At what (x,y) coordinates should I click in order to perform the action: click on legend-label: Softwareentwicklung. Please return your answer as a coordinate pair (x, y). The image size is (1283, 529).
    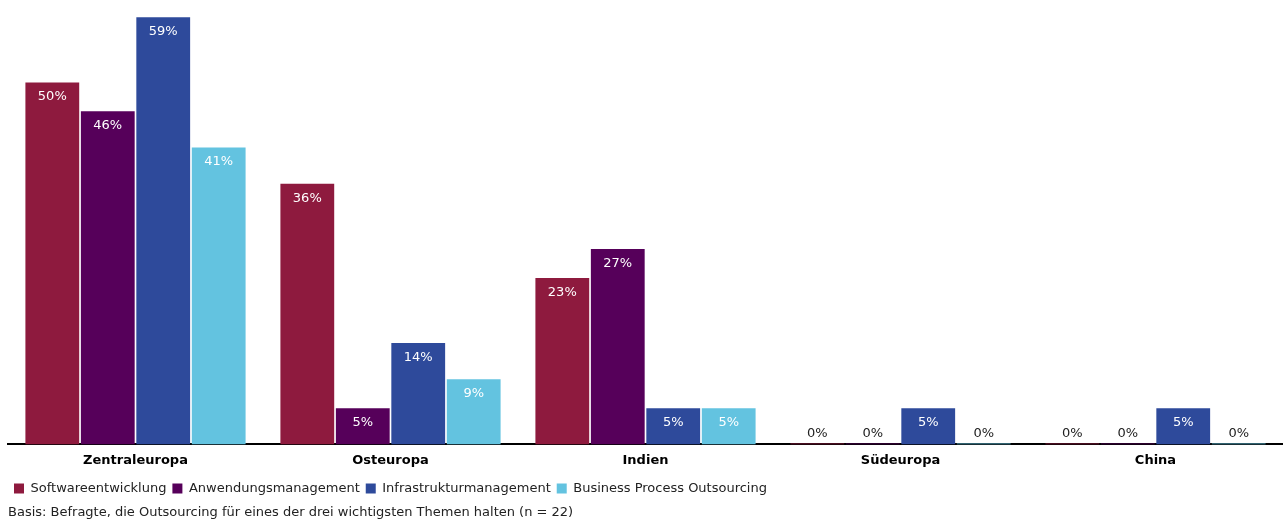
    Looking at the image, I should click on (98, 487).